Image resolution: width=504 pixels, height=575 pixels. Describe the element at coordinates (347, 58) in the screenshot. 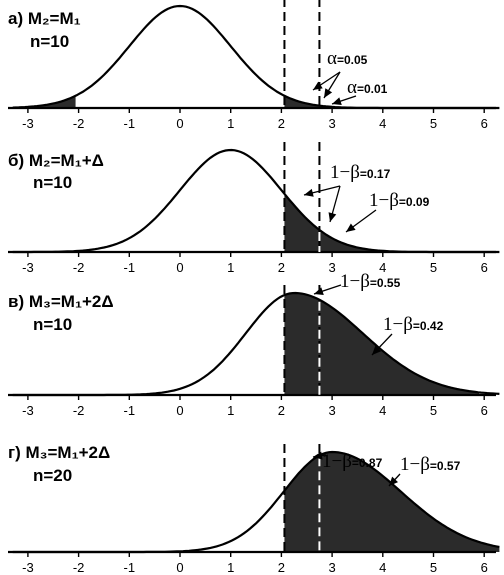

I see `annotation-label: α=0.05` at that location.